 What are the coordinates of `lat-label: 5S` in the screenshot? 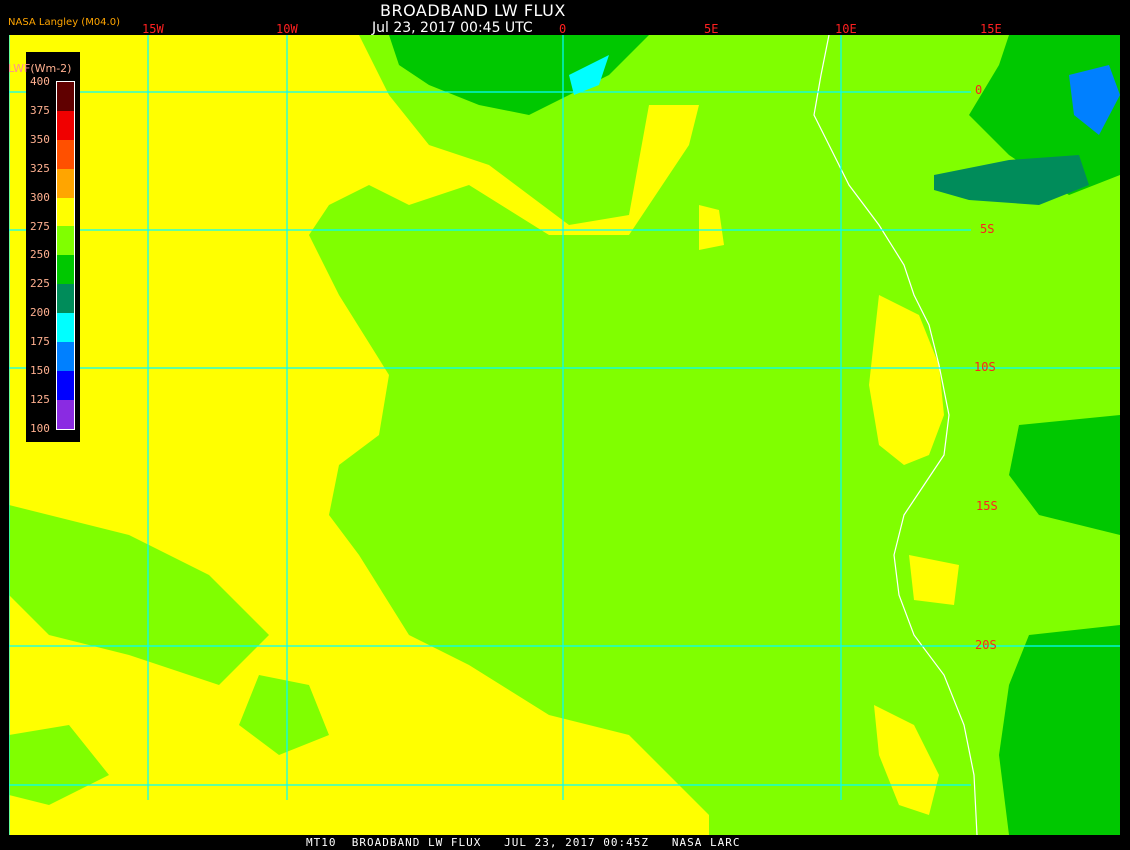 It's located at (987, 229).